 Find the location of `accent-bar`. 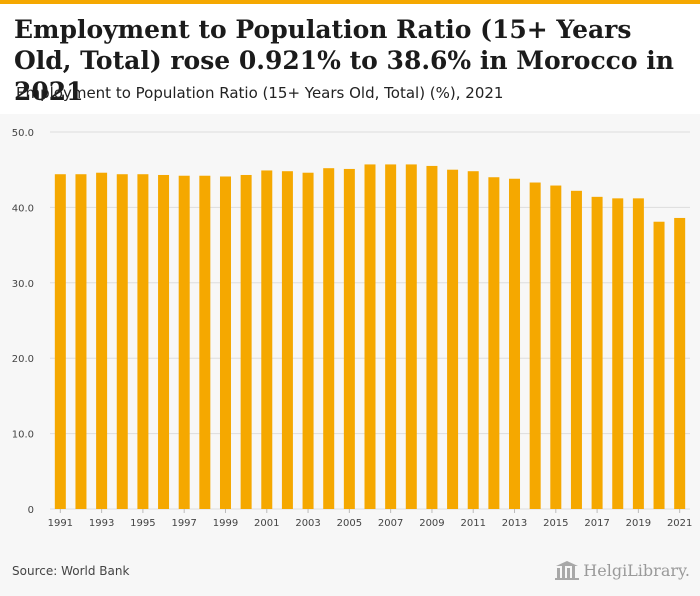

accent-bar is located at coordinates (350, 2).